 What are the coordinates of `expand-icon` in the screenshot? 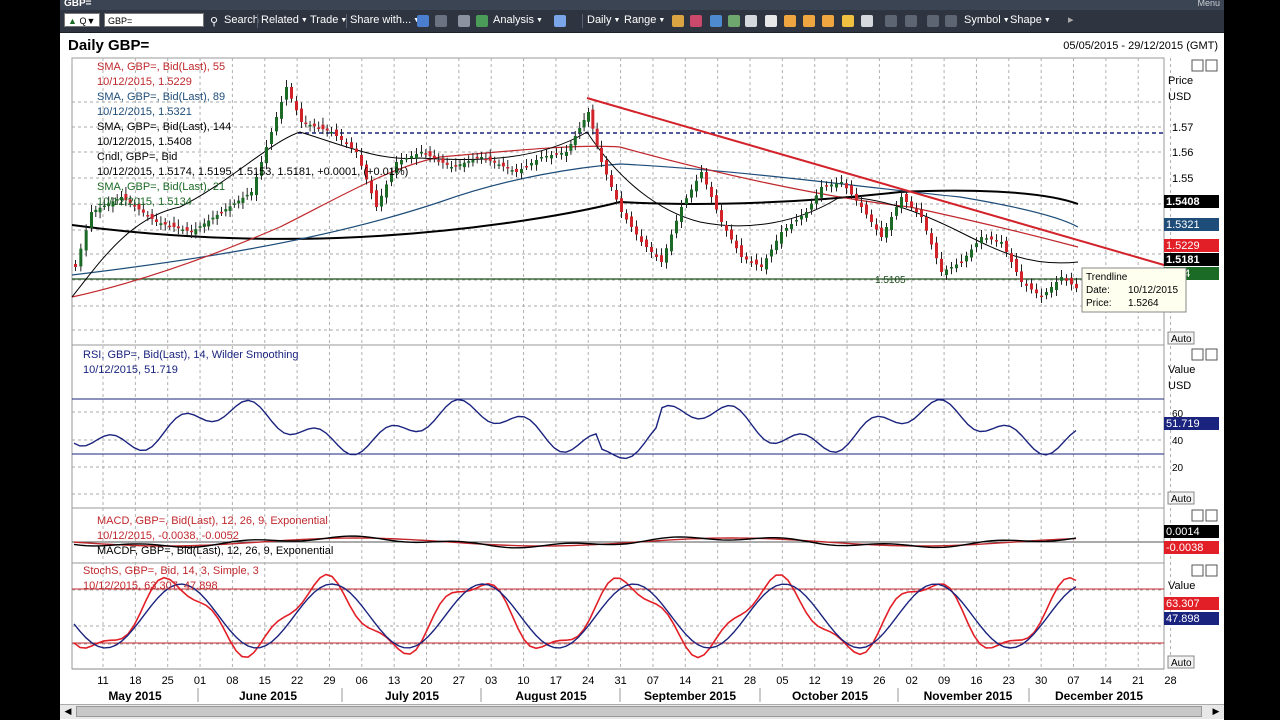 It's located at (911, 21).